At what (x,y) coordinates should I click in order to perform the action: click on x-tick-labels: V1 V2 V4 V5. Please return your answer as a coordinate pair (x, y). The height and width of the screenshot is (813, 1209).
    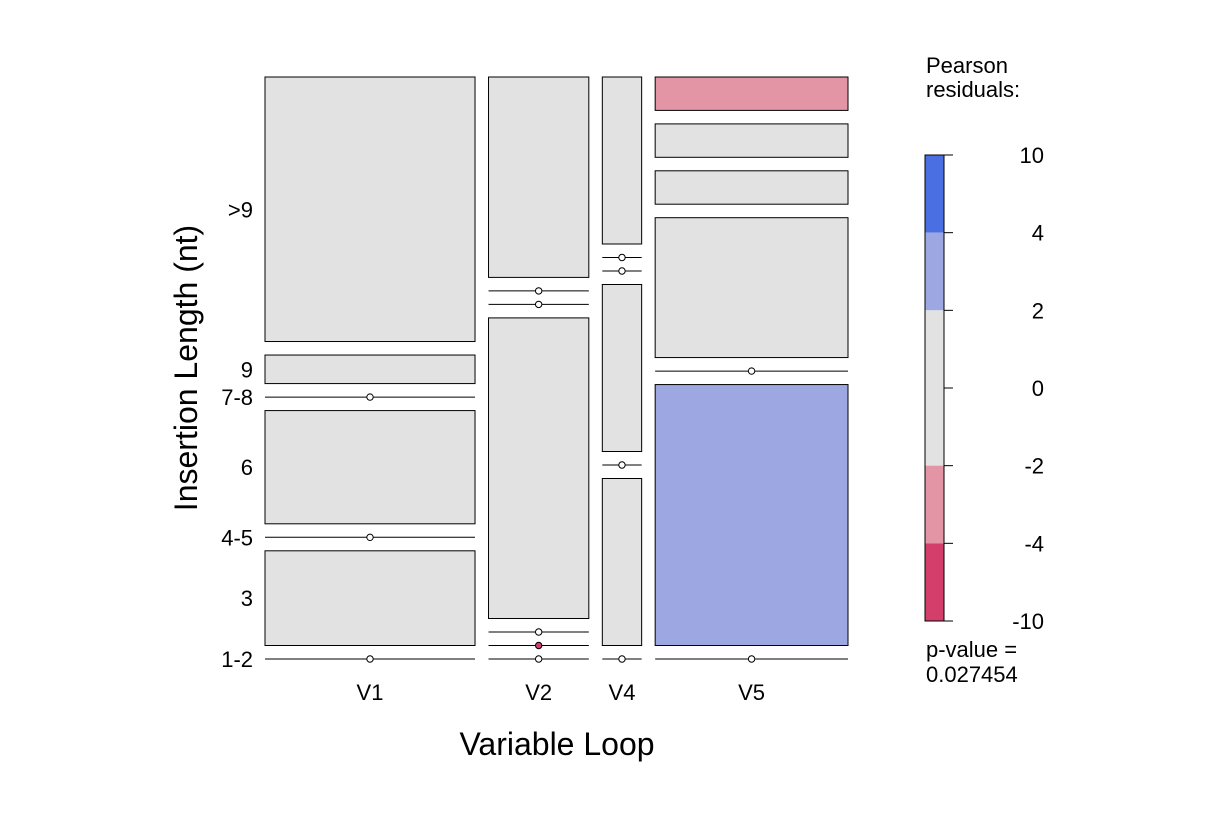
    Looking at the image, I should click on (561, 692).